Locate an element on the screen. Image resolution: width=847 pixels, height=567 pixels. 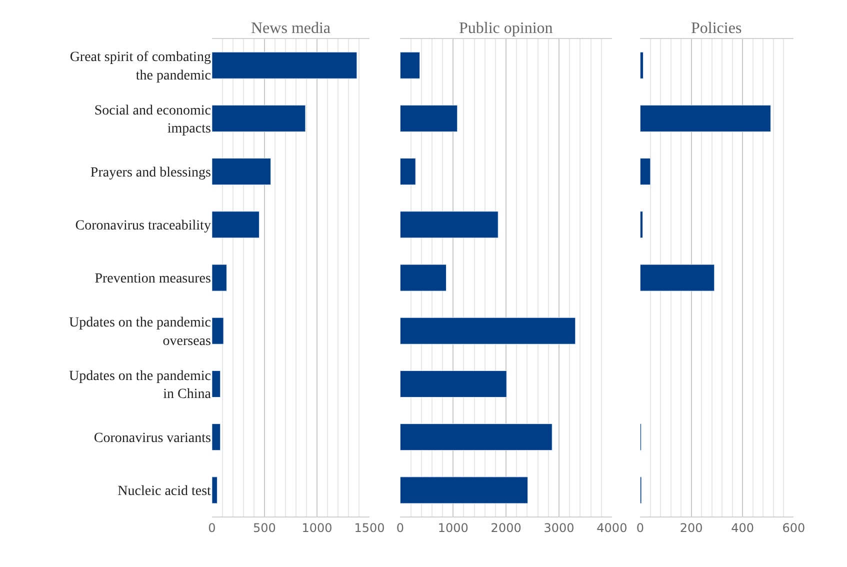
y-tick-label: Coronavirus variants is located at coordinates (152, 438).